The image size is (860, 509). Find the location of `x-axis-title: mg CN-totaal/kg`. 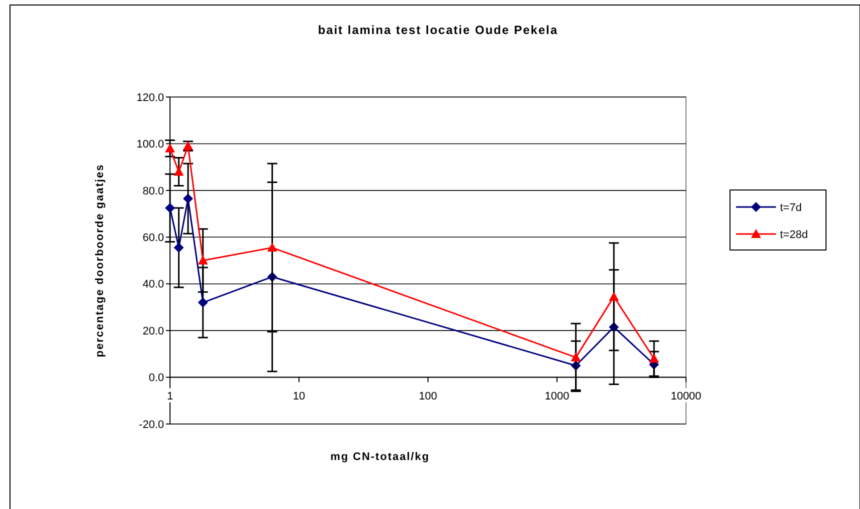

x-axis-title: mg CN-totaal/kg is located at coordinates (380, 457).